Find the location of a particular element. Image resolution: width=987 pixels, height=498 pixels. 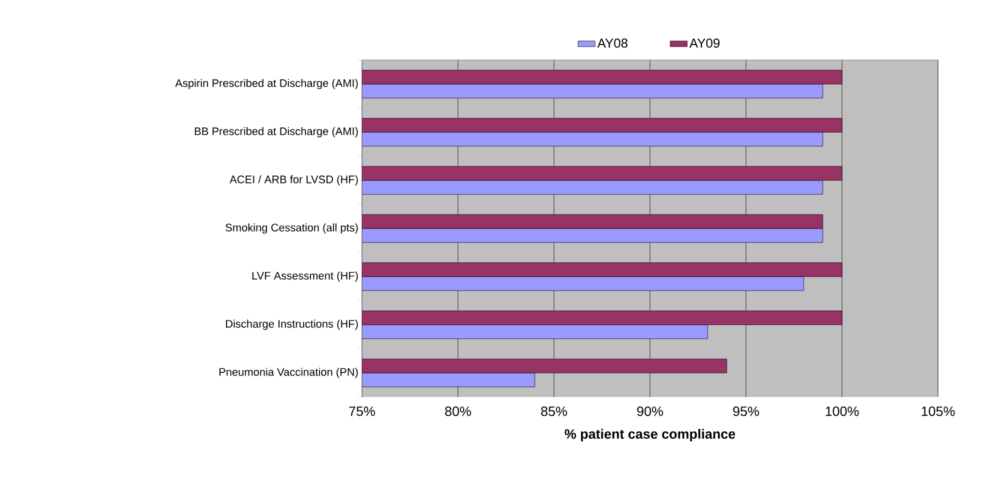

y-tick-label: Discharge Instructions (HF) is located at coordinates (292, 325).